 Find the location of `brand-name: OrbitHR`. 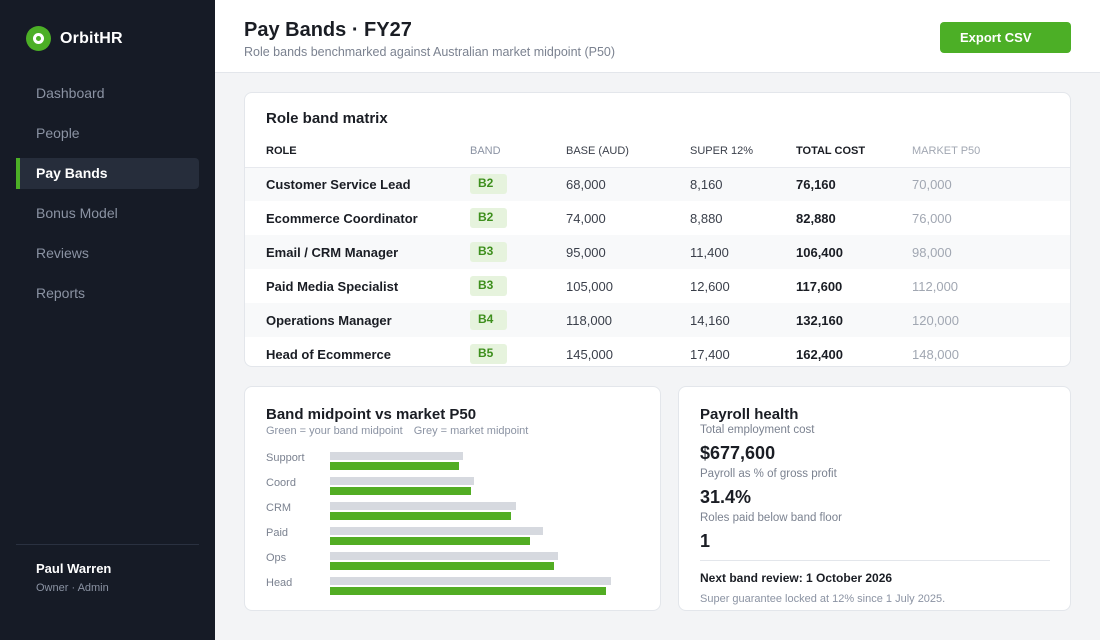

brand-name: OrbitHR is located at coordinates (91, 38).